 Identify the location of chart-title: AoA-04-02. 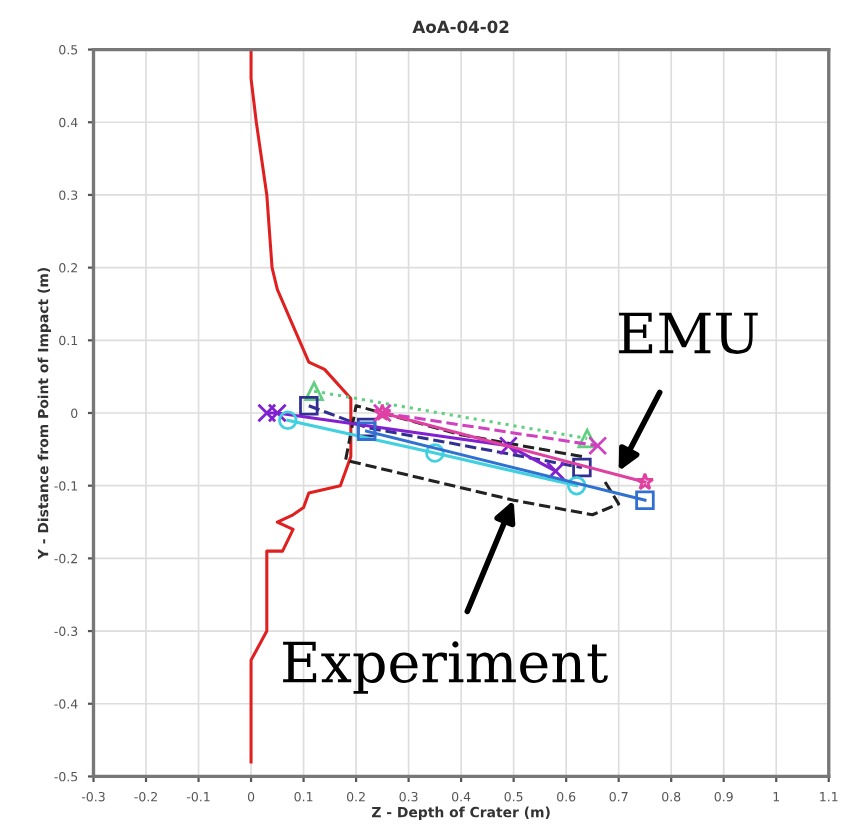
(460, 27).